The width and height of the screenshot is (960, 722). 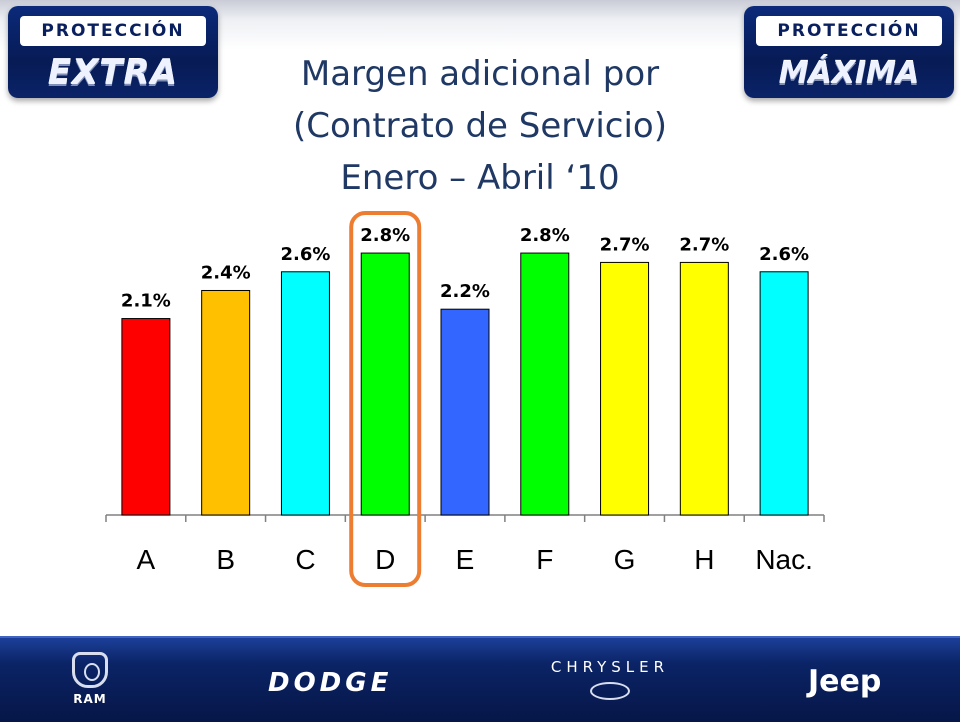 What do you see at coordinates (849, 52) in the screenshot?
I see `proteccion-maxima-logo: PROTECCIÓN MÁXIMA` at bounding box center [849, 52].